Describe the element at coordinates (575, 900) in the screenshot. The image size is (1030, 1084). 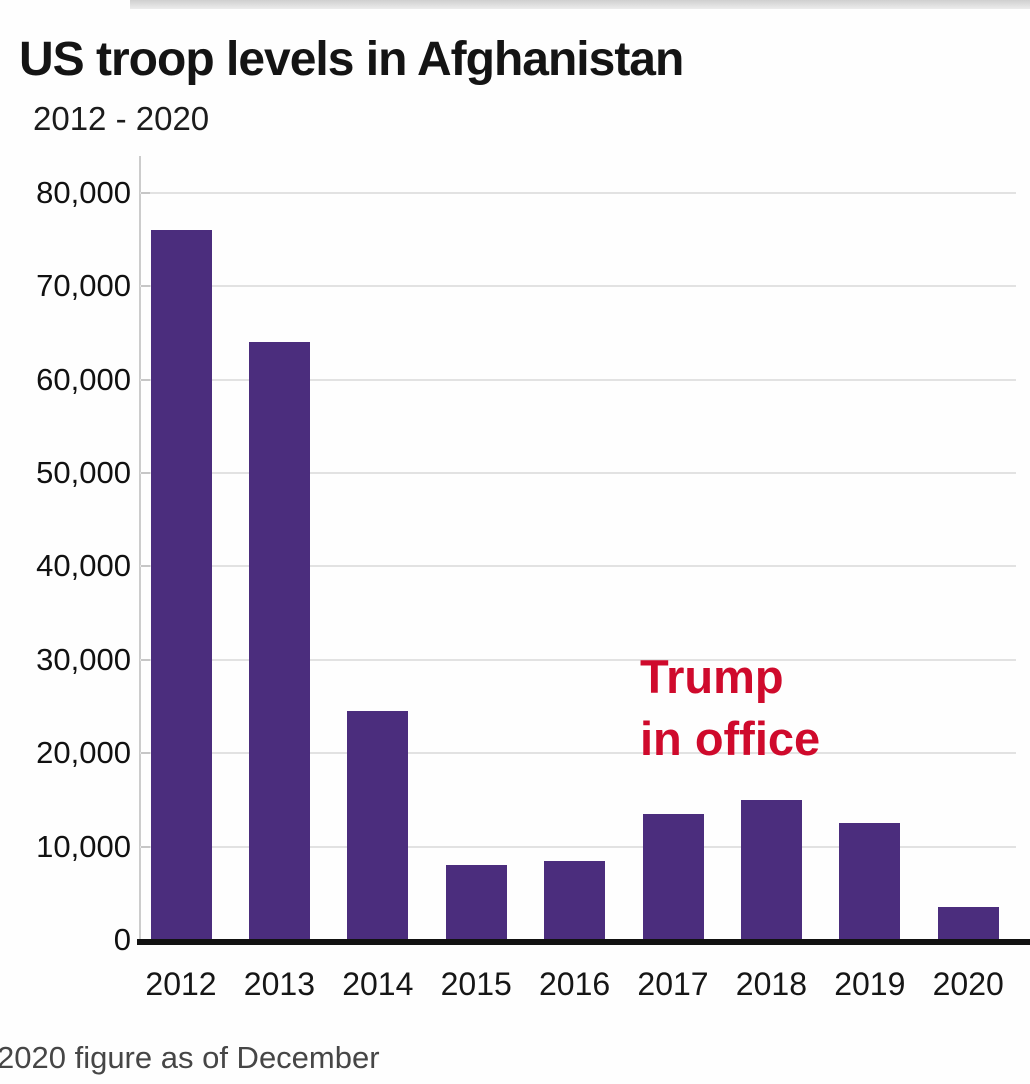
I see `bar-2016` at that location.